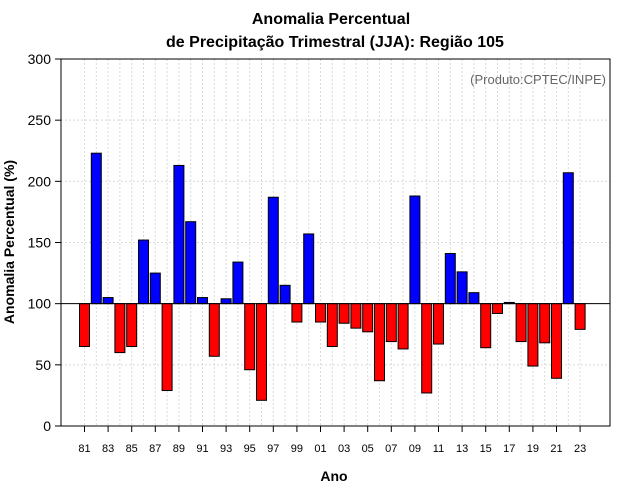 This screenshot has width=640, height=500. I want to click on y-tick-label: 250, so click(40, 120).